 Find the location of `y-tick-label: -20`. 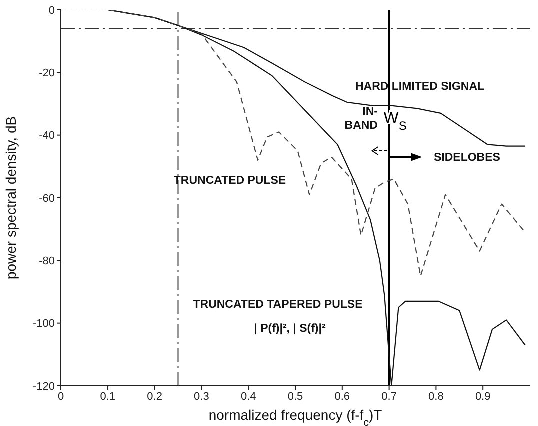

y-tick-label: -20 is located at coordinates (47, 74).